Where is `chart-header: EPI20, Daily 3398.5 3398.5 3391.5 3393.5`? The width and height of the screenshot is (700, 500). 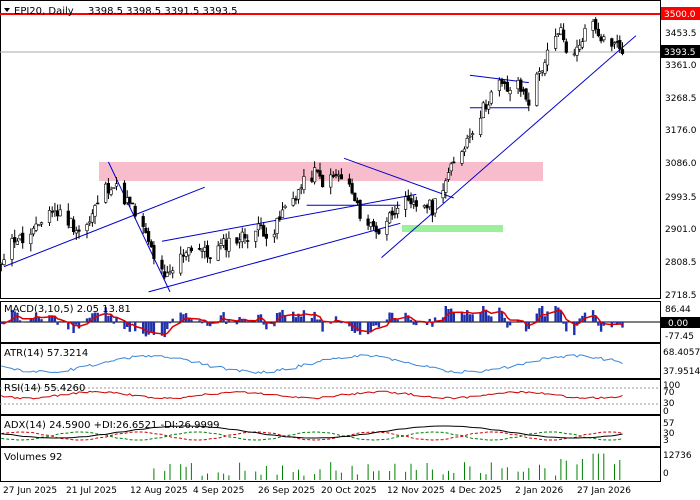 chart-header: EPI20, Daily 3398.5 3398.5 3391.5 3393.5 is located at coordinates (121, 11).